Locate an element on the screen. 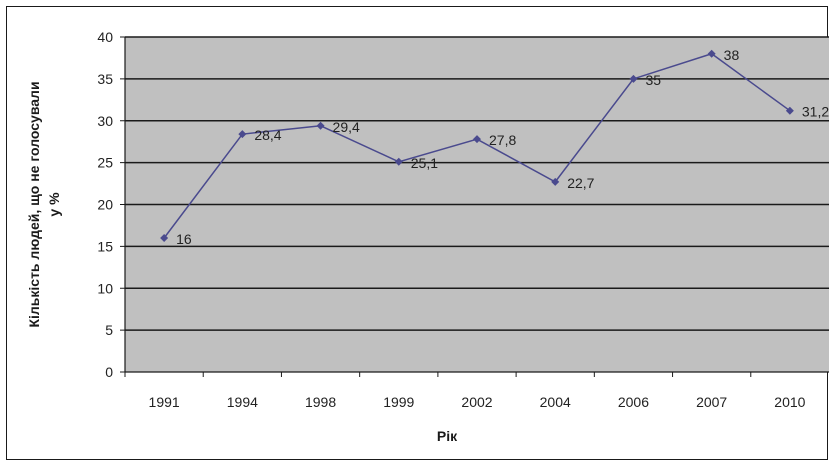 The width and height of the screenshot is (832, 464). y-axis-title-line: у % is located at coordinates (54, 204).